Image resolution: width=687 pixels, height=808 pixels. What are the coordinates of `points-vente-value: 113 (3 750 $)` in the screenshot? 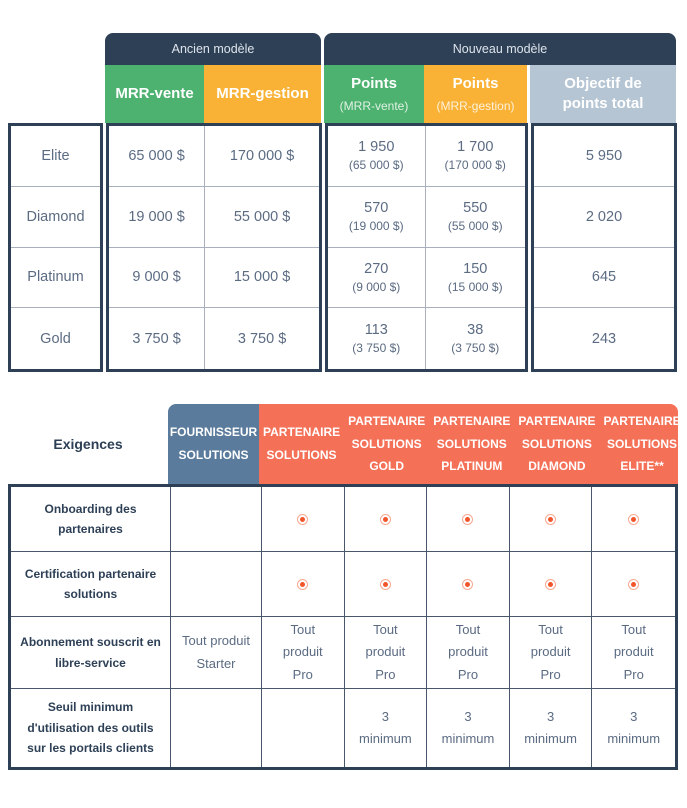 It's located at (377, 338).